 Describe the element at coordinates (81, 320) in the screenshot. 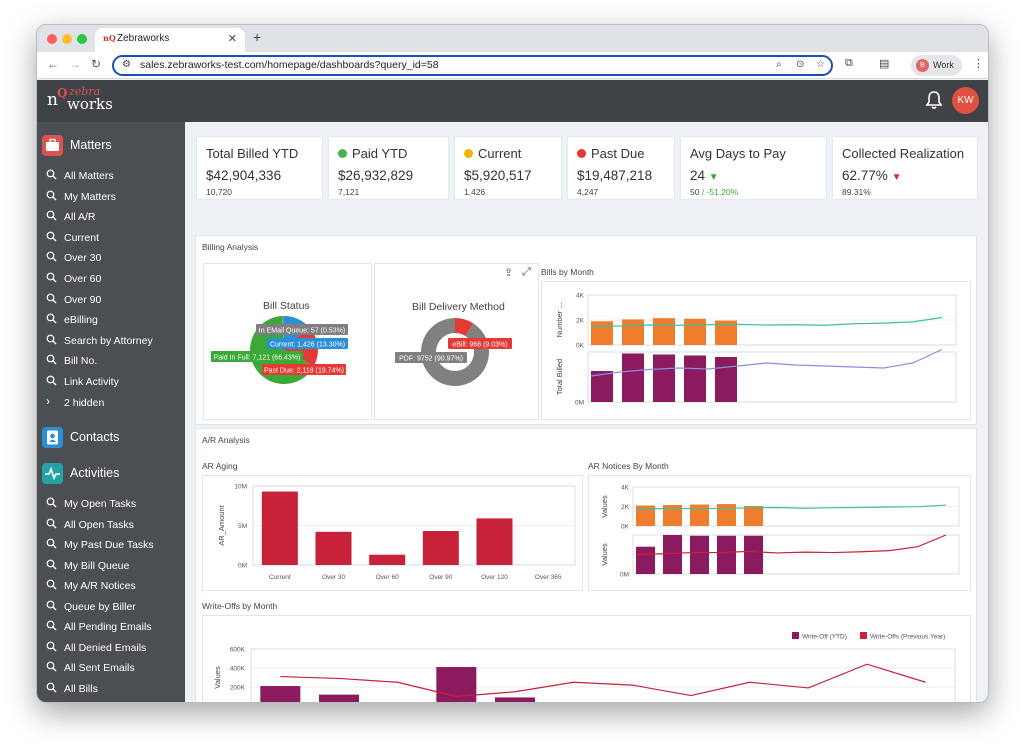

I see `sidebar-item-label: eBilling` at that location.